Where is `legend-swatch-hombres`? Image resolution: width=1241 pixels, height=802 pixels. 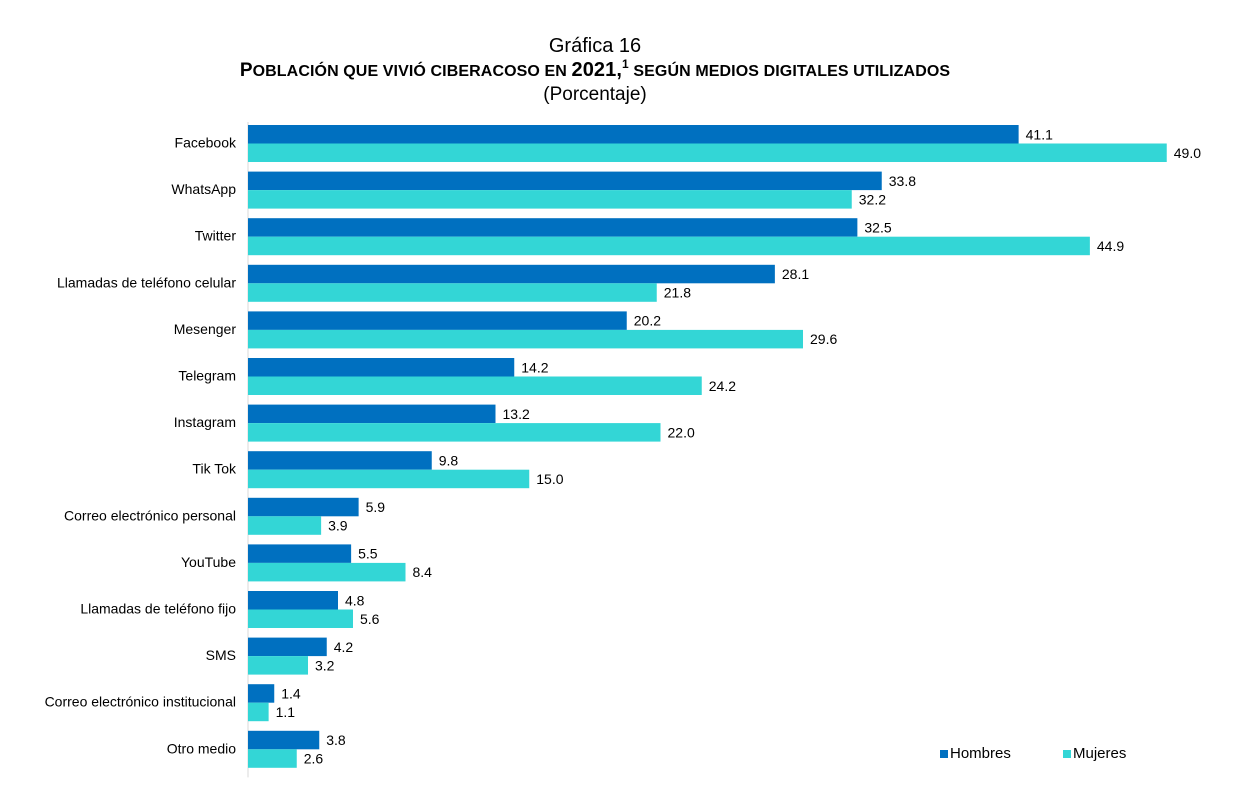
legend-swatch-hombres is located at coordinates (944, 754).